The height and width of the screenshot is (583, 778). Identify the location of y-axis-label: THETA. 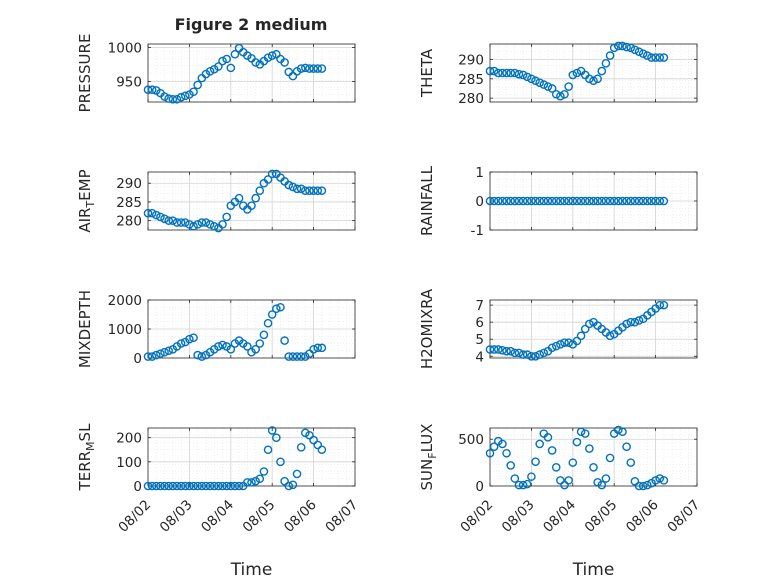
(427, 73).